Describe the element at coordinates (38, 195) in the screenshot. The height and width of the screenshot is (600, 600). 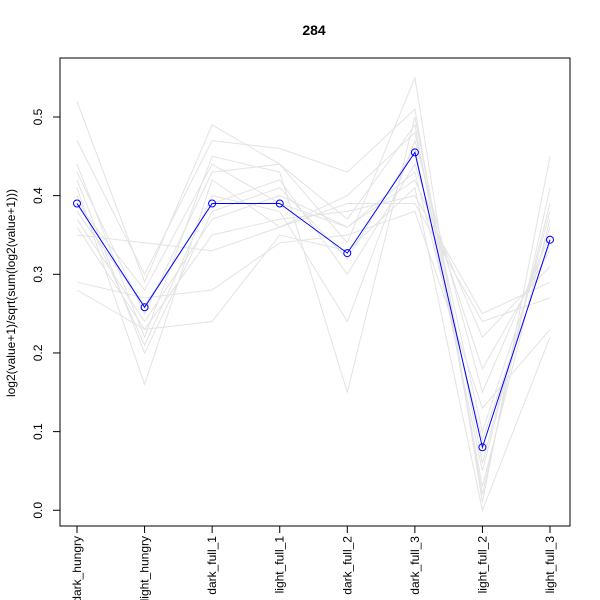
I see `y-tick-label: 0.4` at that location.